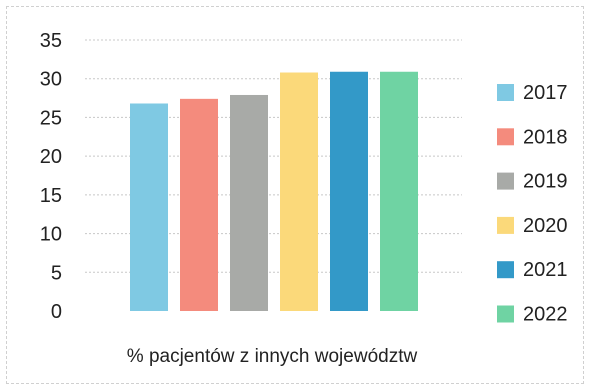 This screenshot has width=592, height=390. I want to click on y-tick-label-15: 15, so click(51, 196).